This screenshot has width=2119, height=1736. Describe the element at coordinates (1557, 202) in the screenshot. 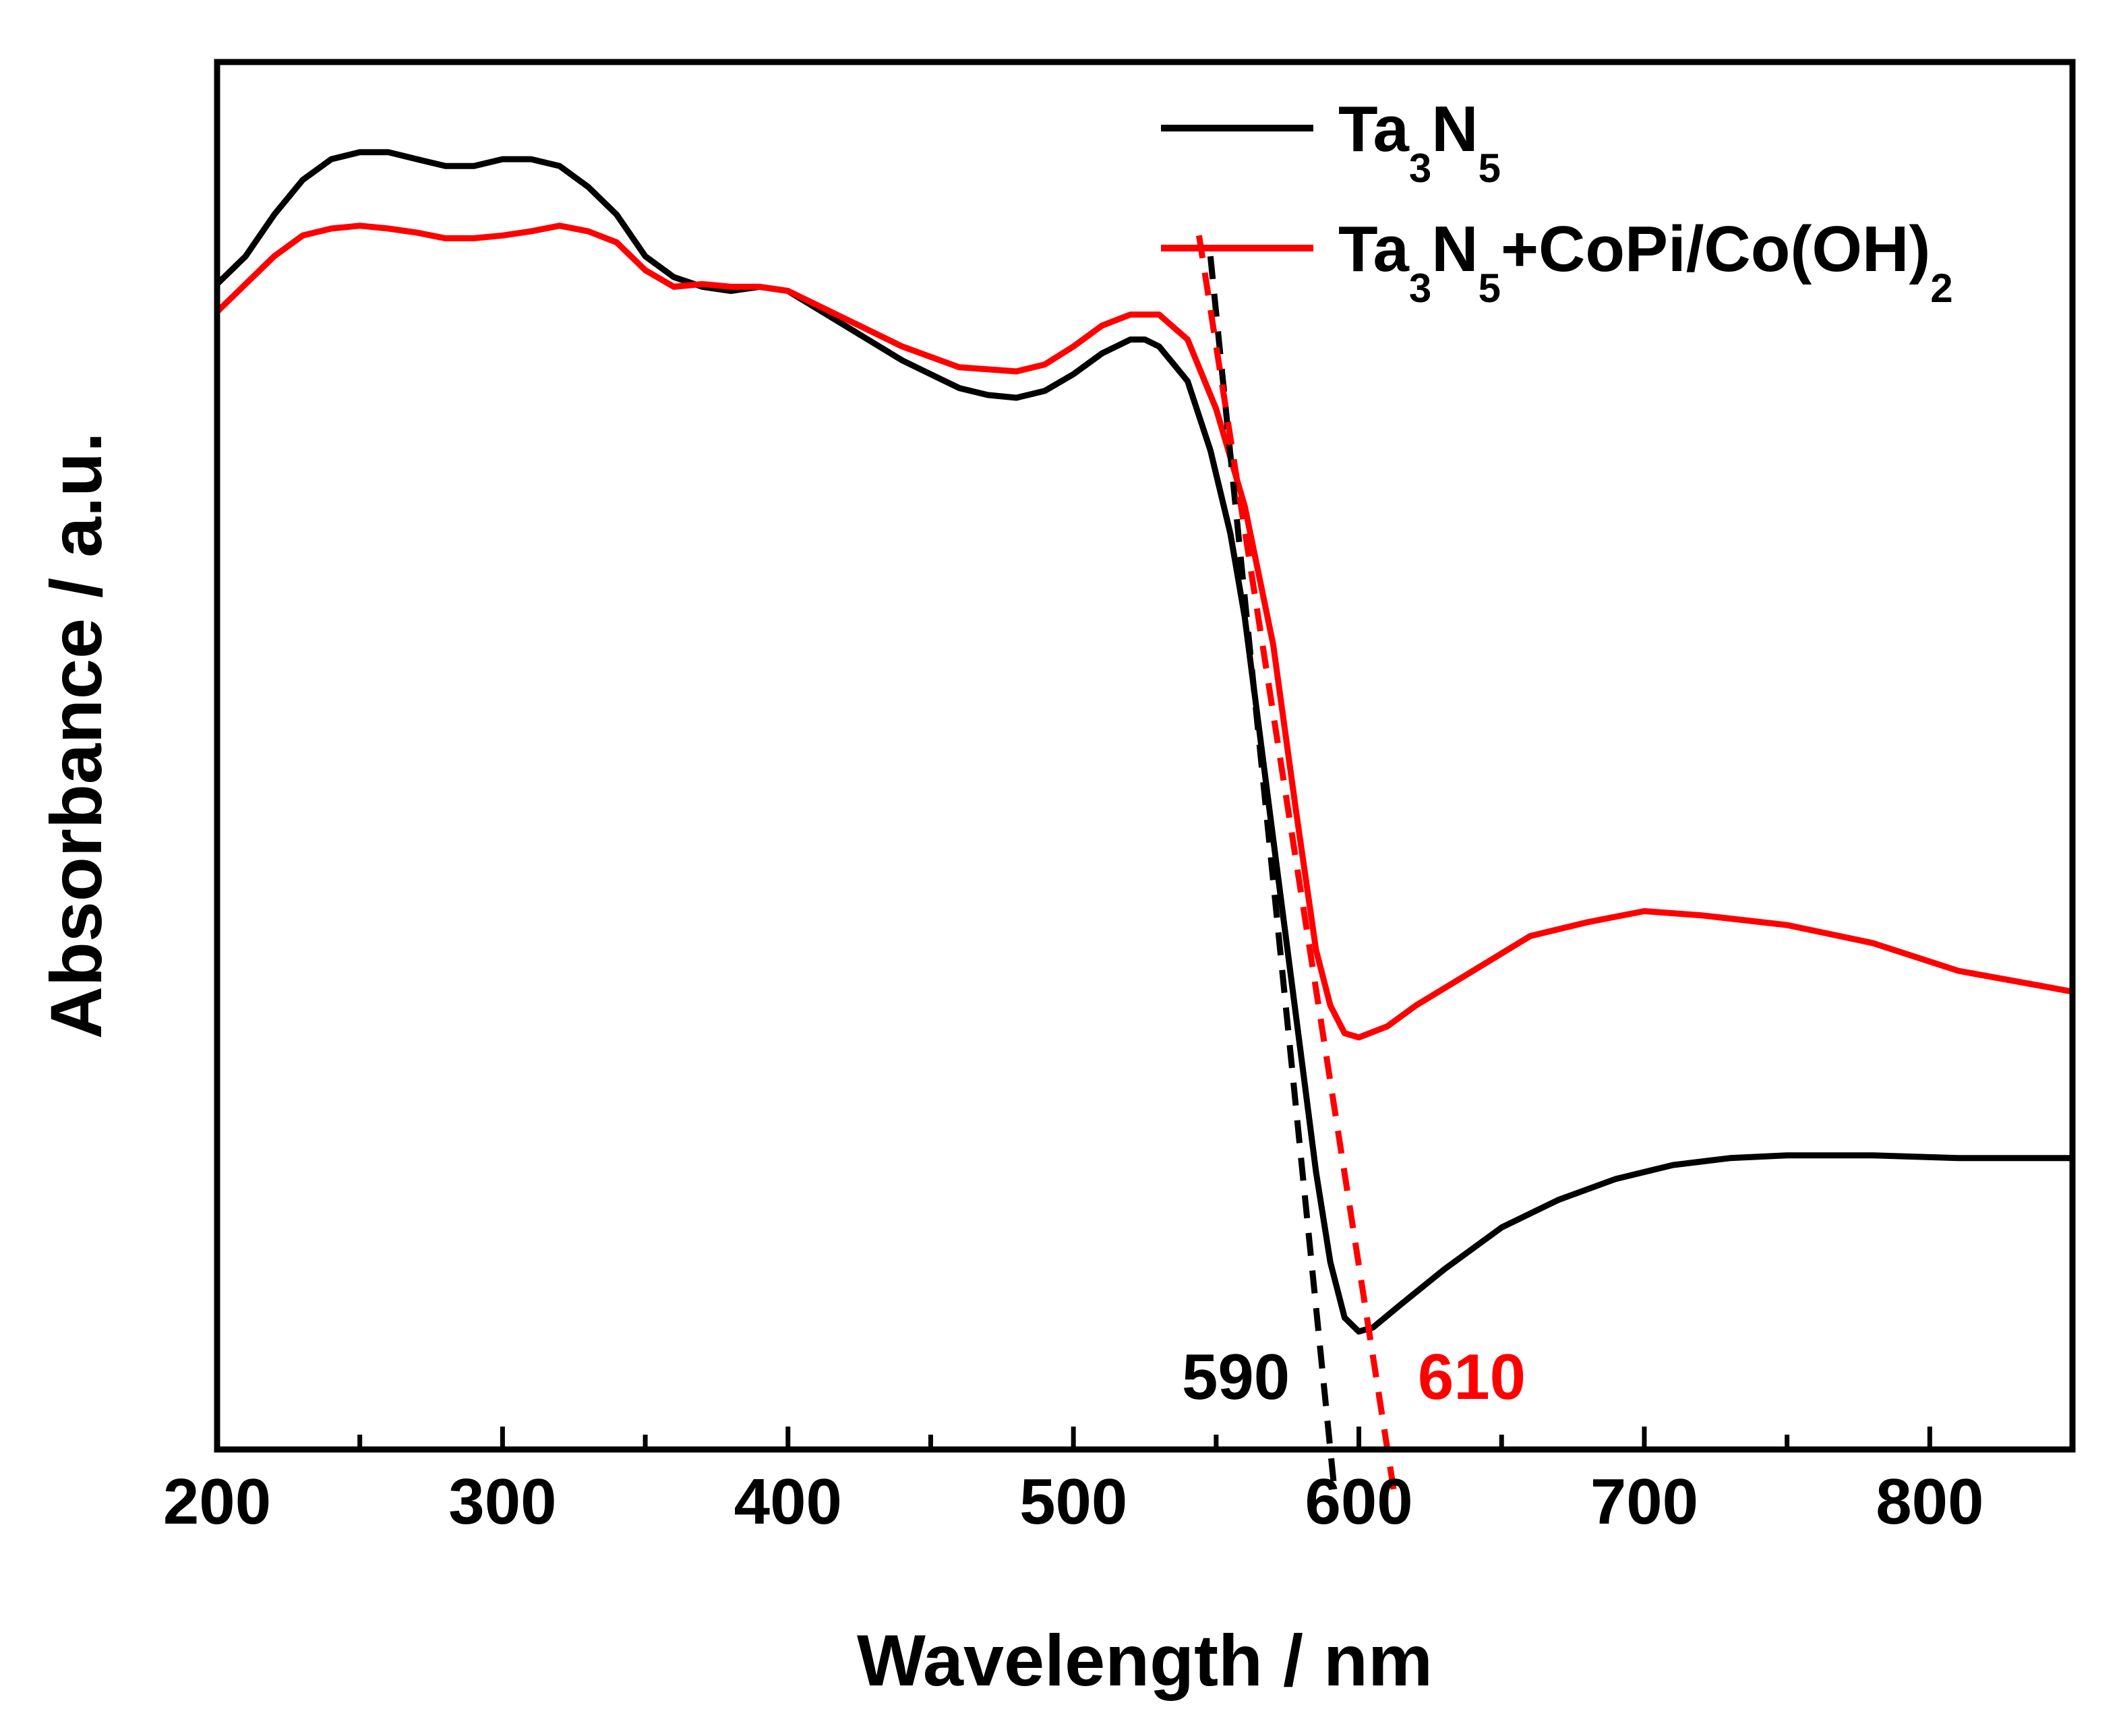

I see `legend: Ta3N5 Ta3N5+CoPi/Co(OH)2` at that location.